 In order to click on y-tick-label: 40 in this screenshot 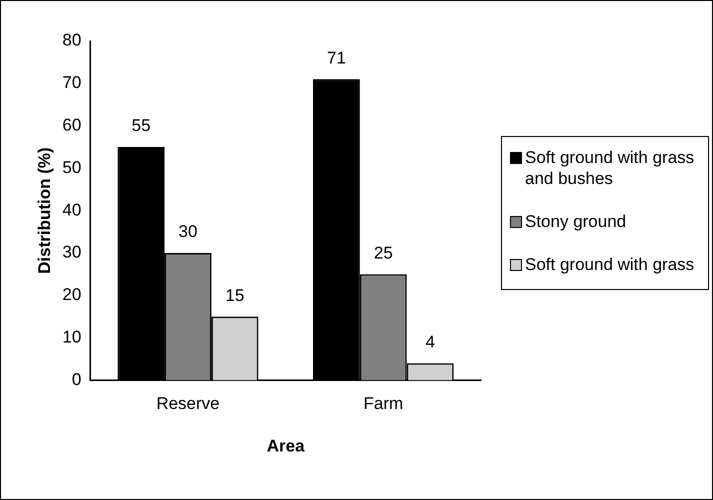, I will do `click(72, 210)`.